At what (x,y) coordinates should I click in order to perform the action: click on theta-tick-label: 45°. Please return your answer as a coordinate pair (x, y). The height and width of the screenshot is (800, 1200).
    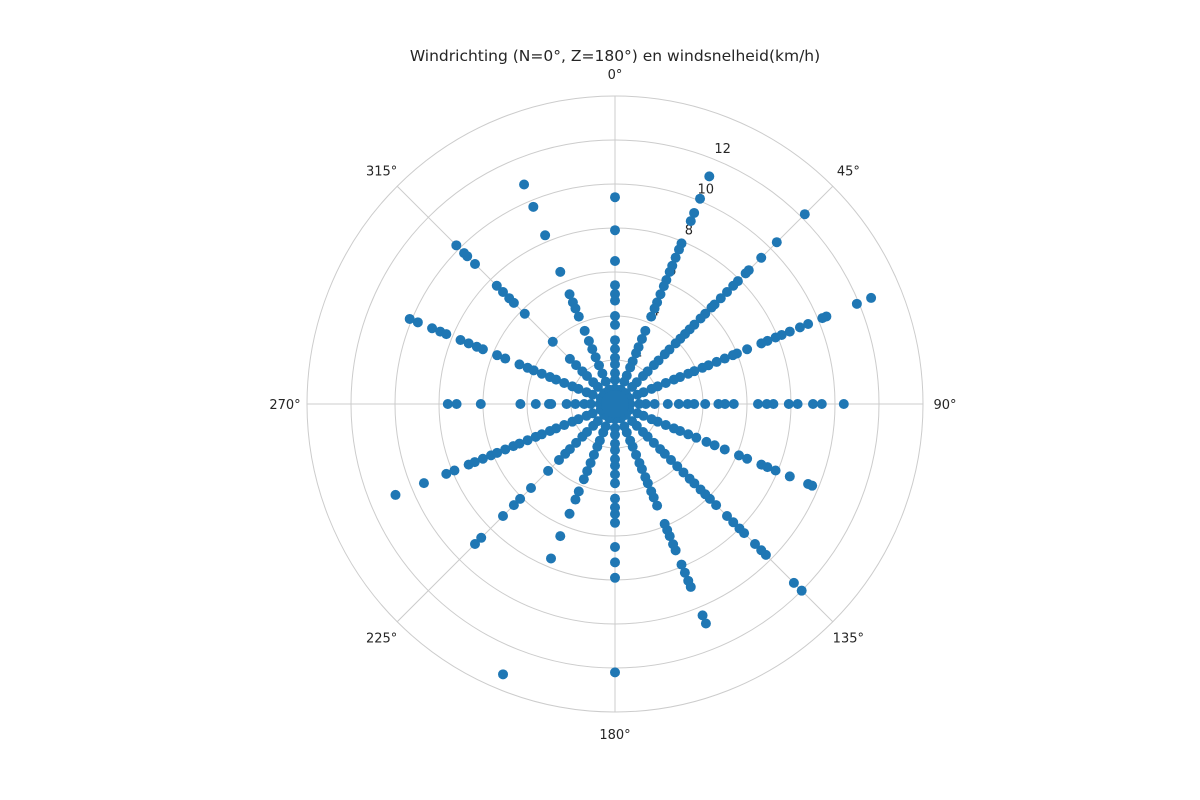
    Looking at the image, I should click on (848, 172).